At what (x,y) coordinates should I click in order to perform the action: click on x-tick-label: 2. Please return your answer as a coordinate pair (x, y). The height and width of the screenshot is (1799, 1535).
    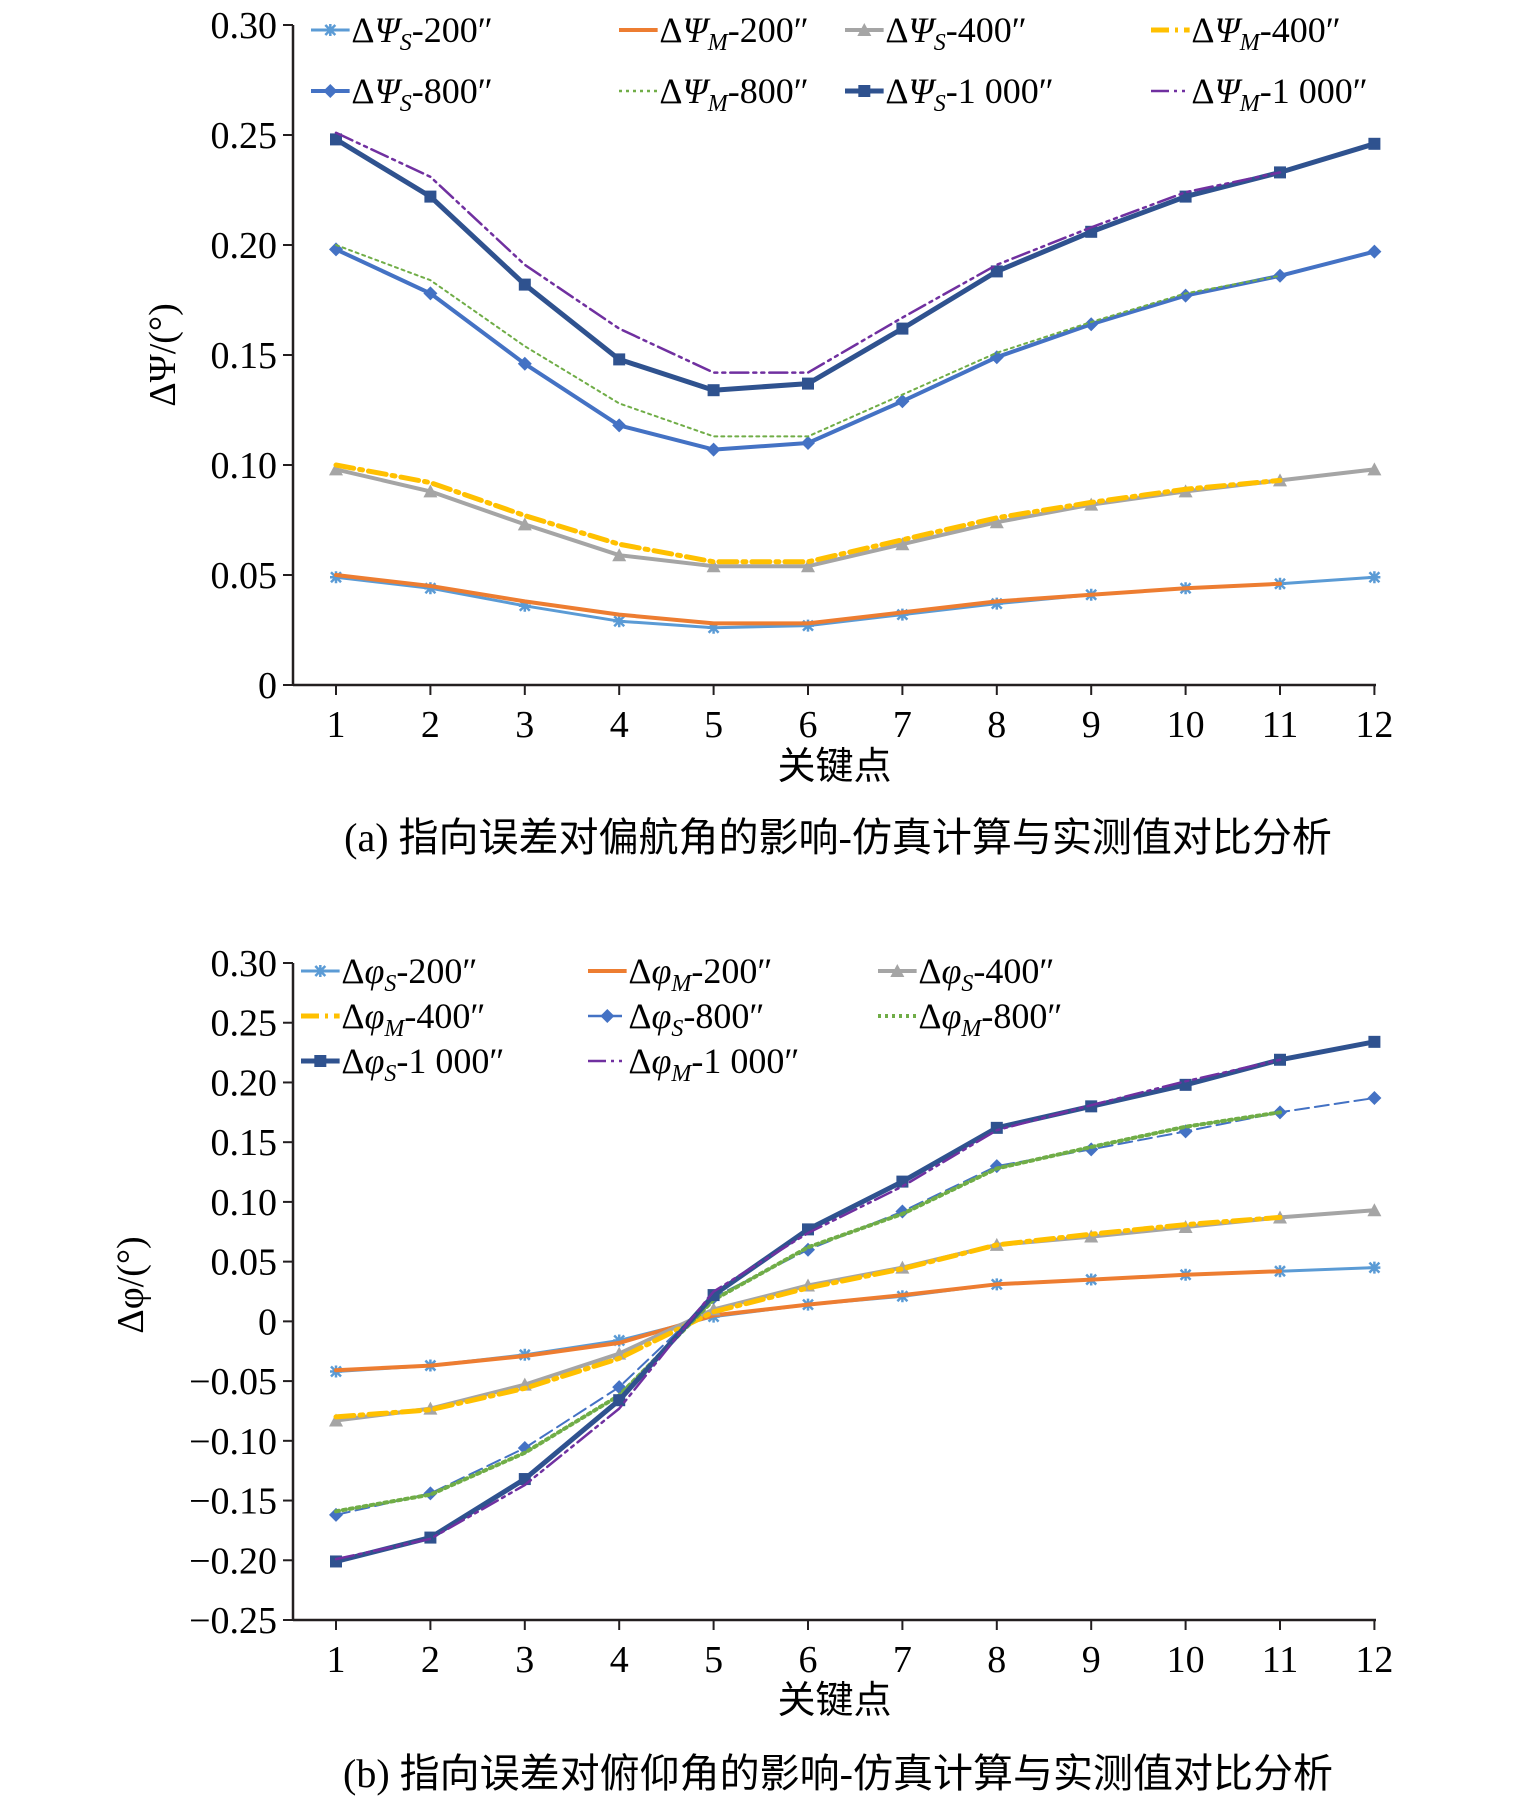
    Looking at the image, I should click on (430, 725).